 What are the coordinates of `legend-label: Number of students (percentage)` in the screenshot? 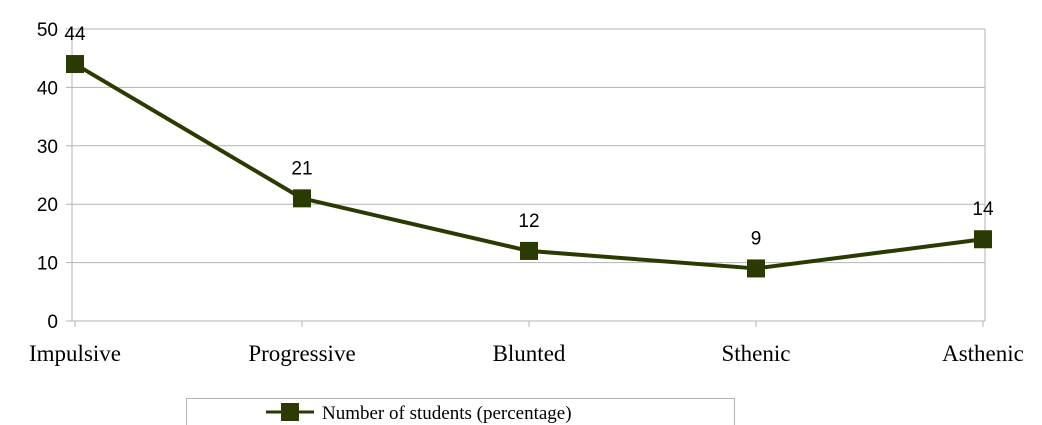 It's located at (447, 413).